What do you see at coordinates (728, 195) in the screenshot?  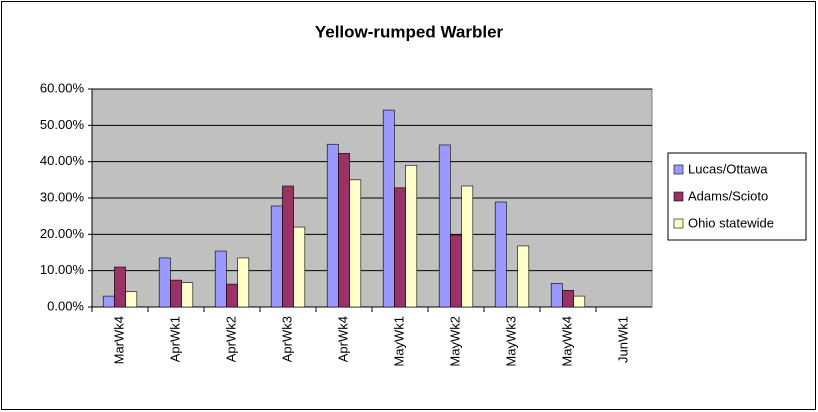 I see `legend-label: Adams/Scioto` at bounding box center [728, 195].